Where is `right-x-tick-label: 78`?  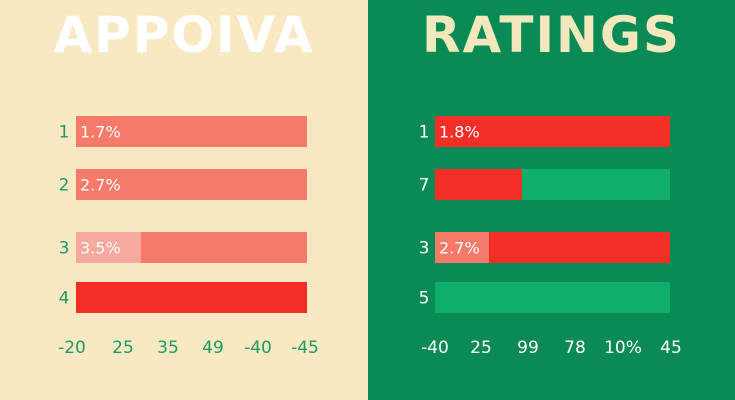 right-x-tick-label: 78 is located at coordinates (575, 348).